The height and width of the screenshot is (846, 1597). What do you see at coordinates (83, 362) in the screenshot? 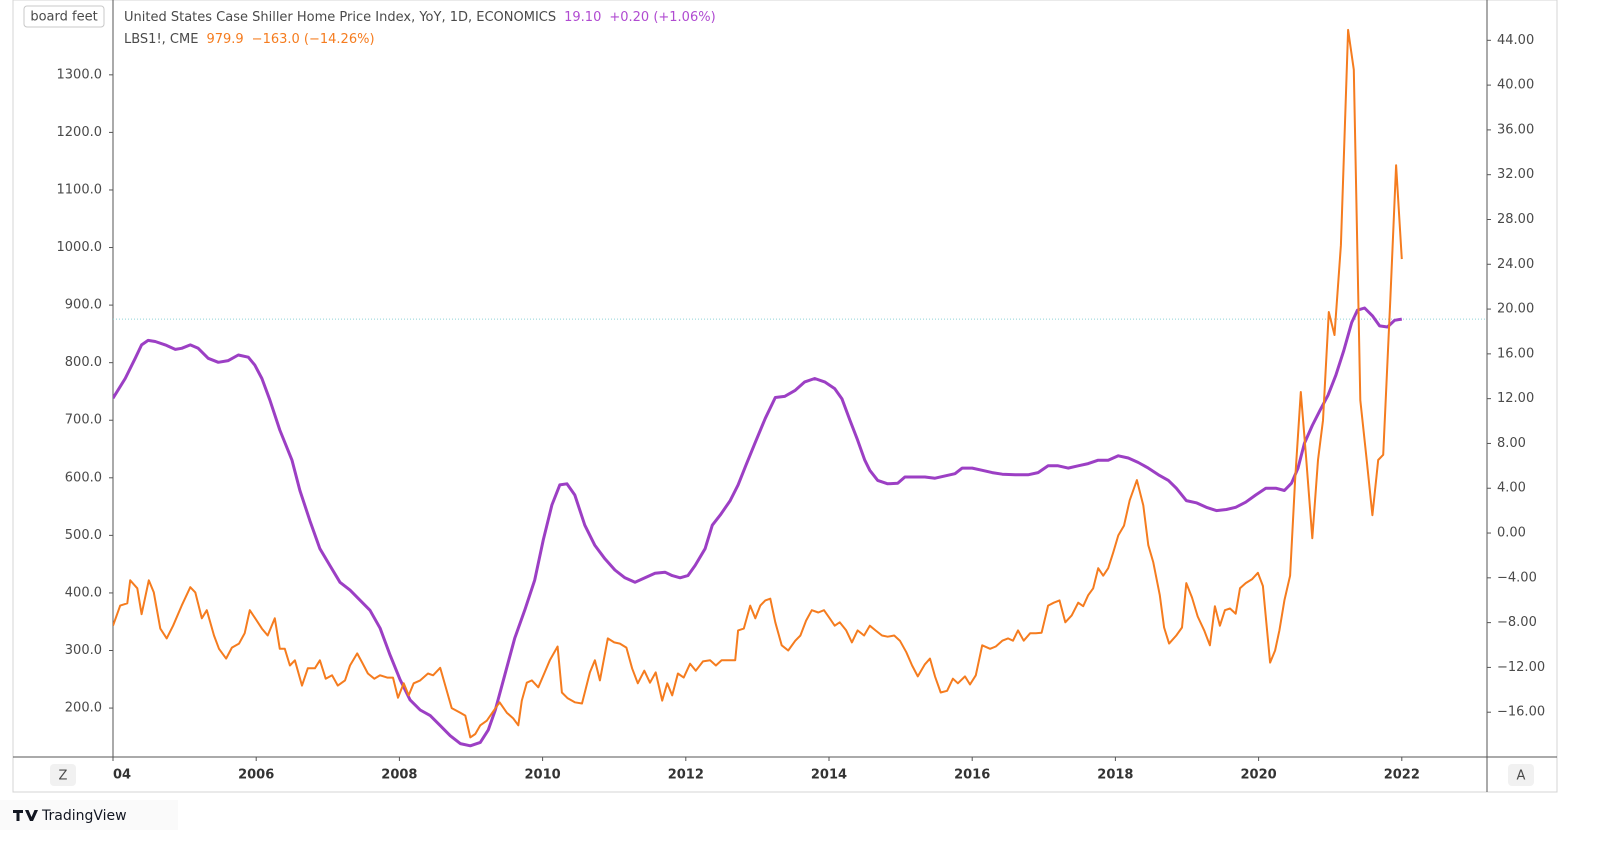
I see `y-tick-label: 800.0` at bounding box center [83, 362].